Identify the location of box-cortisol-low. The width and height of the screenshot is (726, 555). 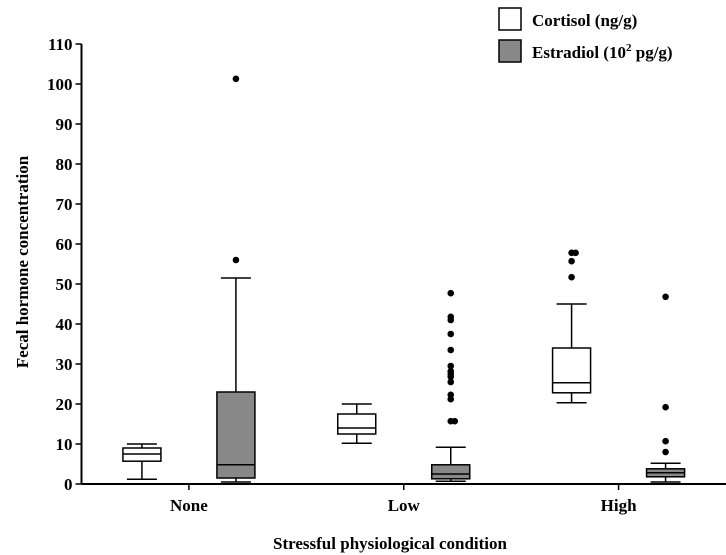
(357, 424).